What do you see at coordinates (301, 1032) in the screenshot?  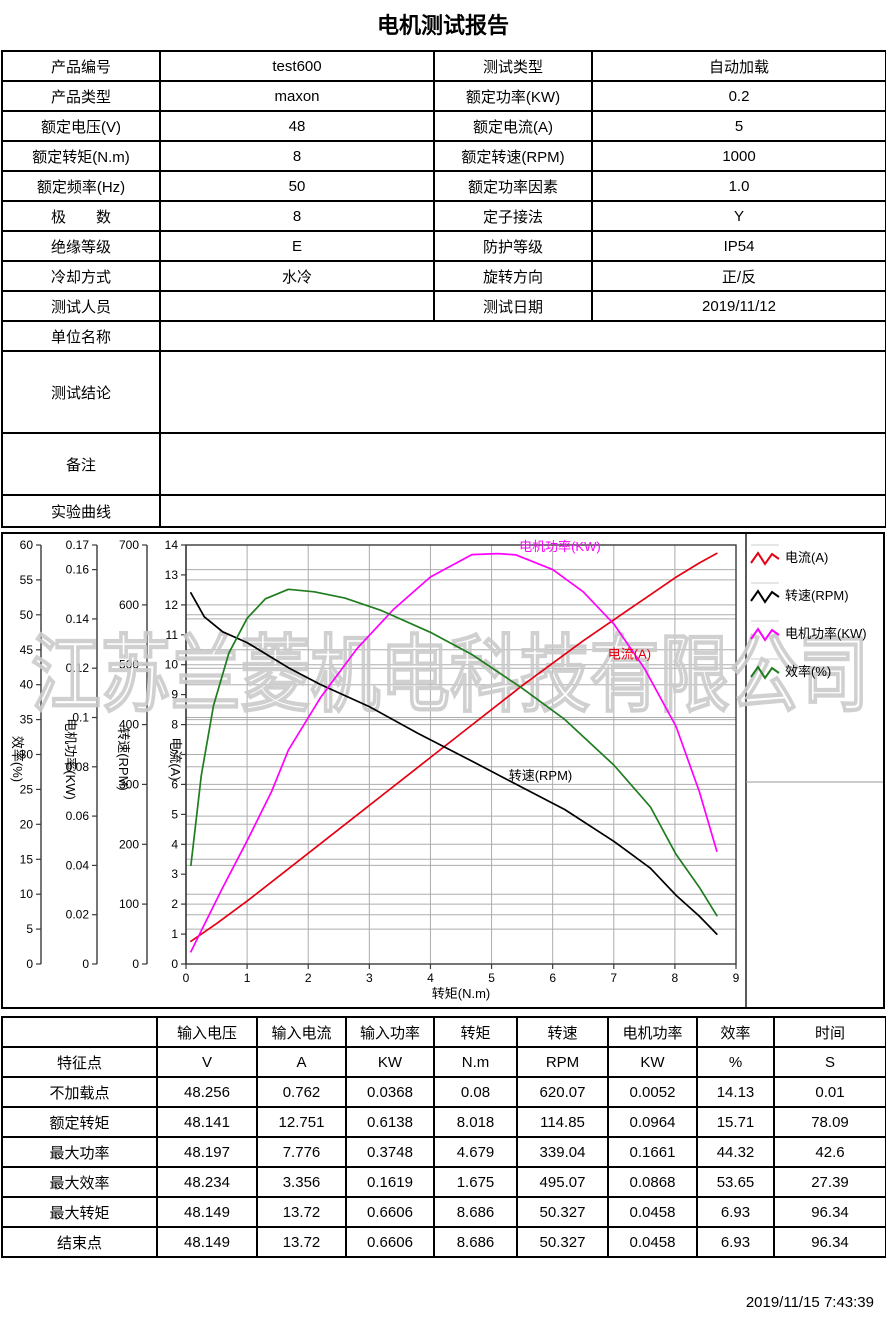 I see `results-header-cell: 输入电流` at bounding box center [301, 1032].